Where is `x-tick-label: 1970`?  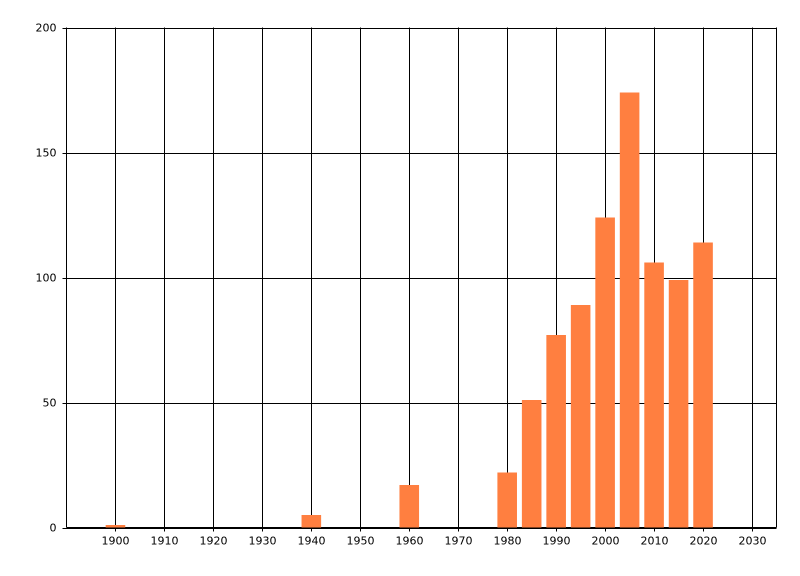
x-tick-label: 1970 is located at coordinates (459, 541).